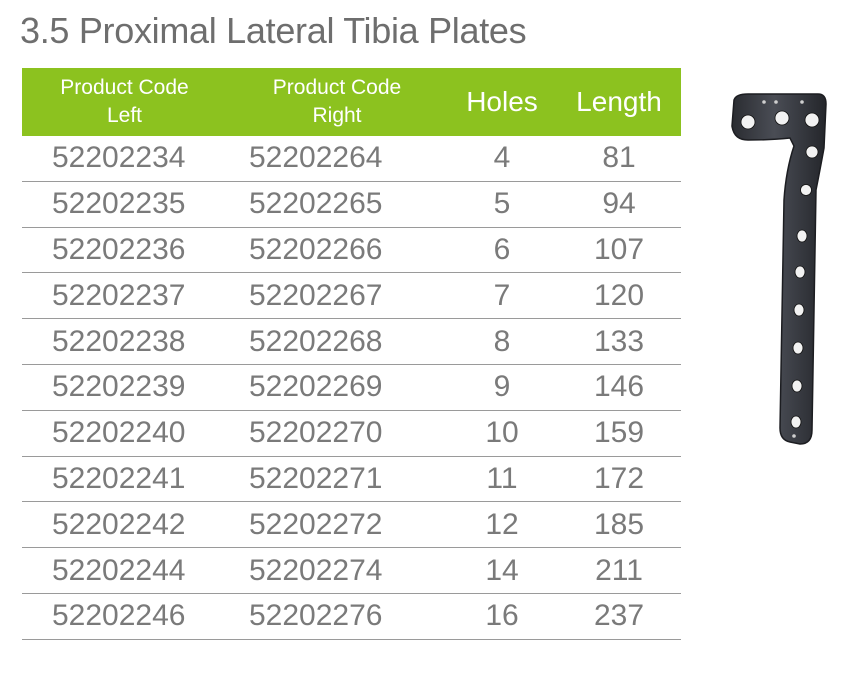 The image size is (850, 675). I want to click on table-row: 52202242 52202272 12 185, so click(351, 525).